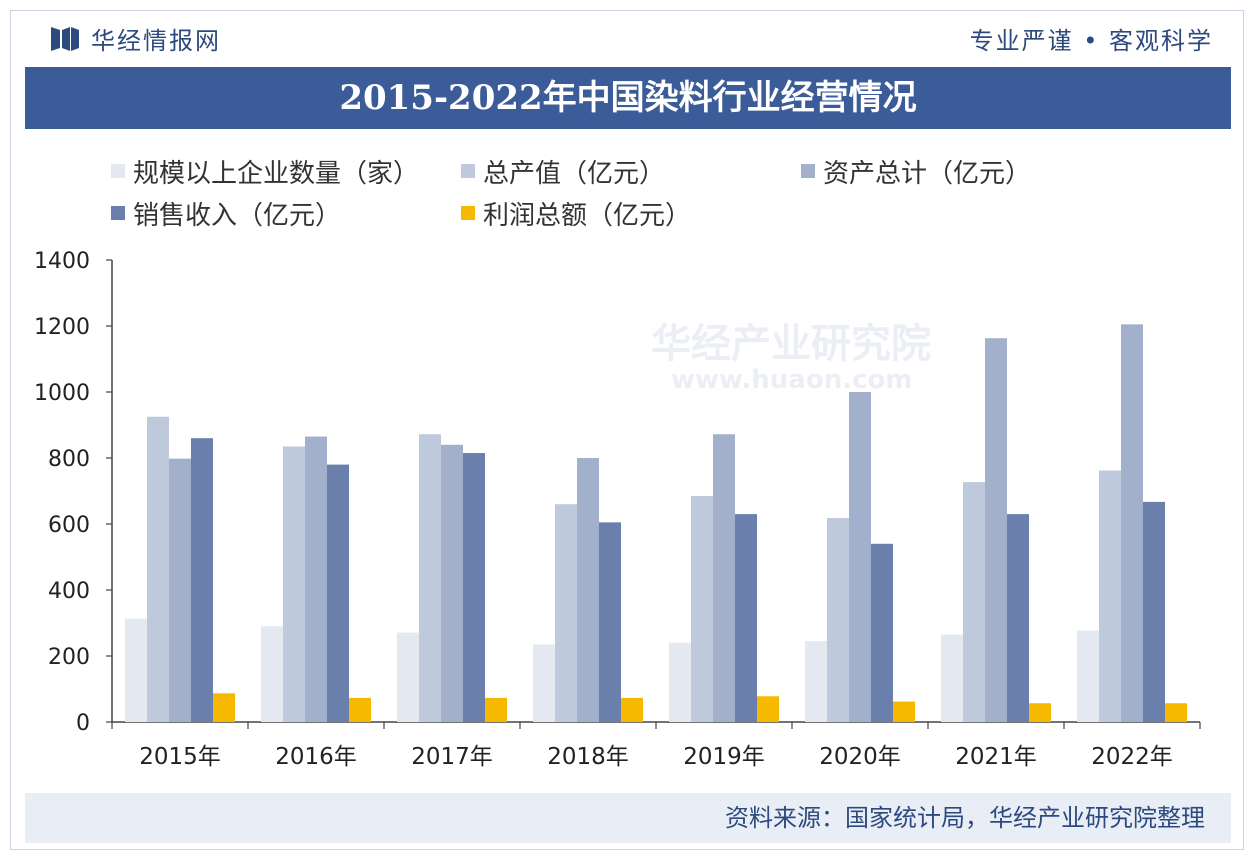  What do you see at coordinates (627, 39) in the screenshot?
I see `top-bar: 华经情报网 专业严谨 • 客观科学` at bounding box center [627, 39].